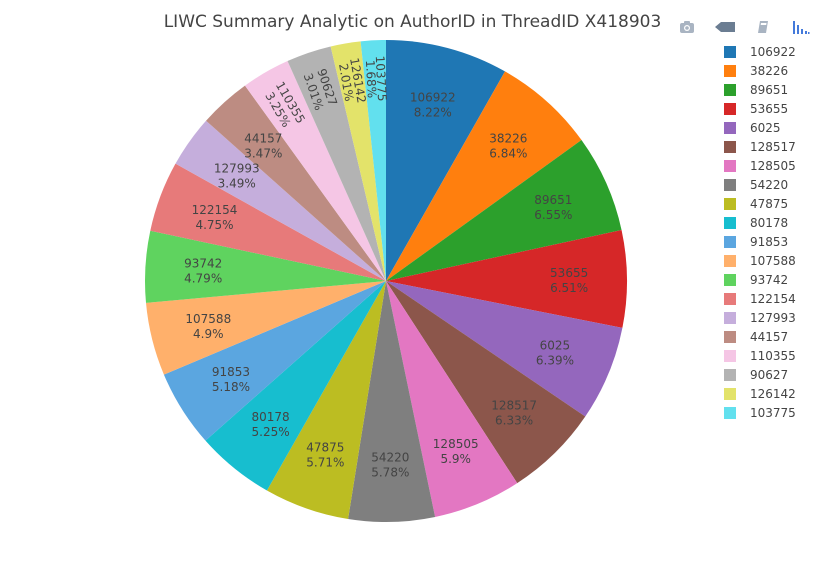 This screenshot has height=575, width=827. I want to click on legend-item-89651: 89651, so click(757, 89).